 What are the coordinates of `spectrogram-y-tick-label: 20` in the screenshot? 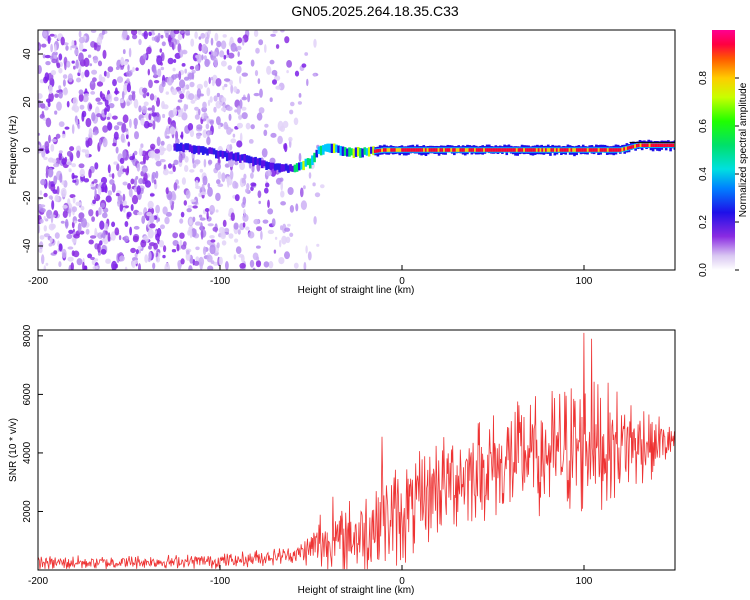 It's located at (27, 102).